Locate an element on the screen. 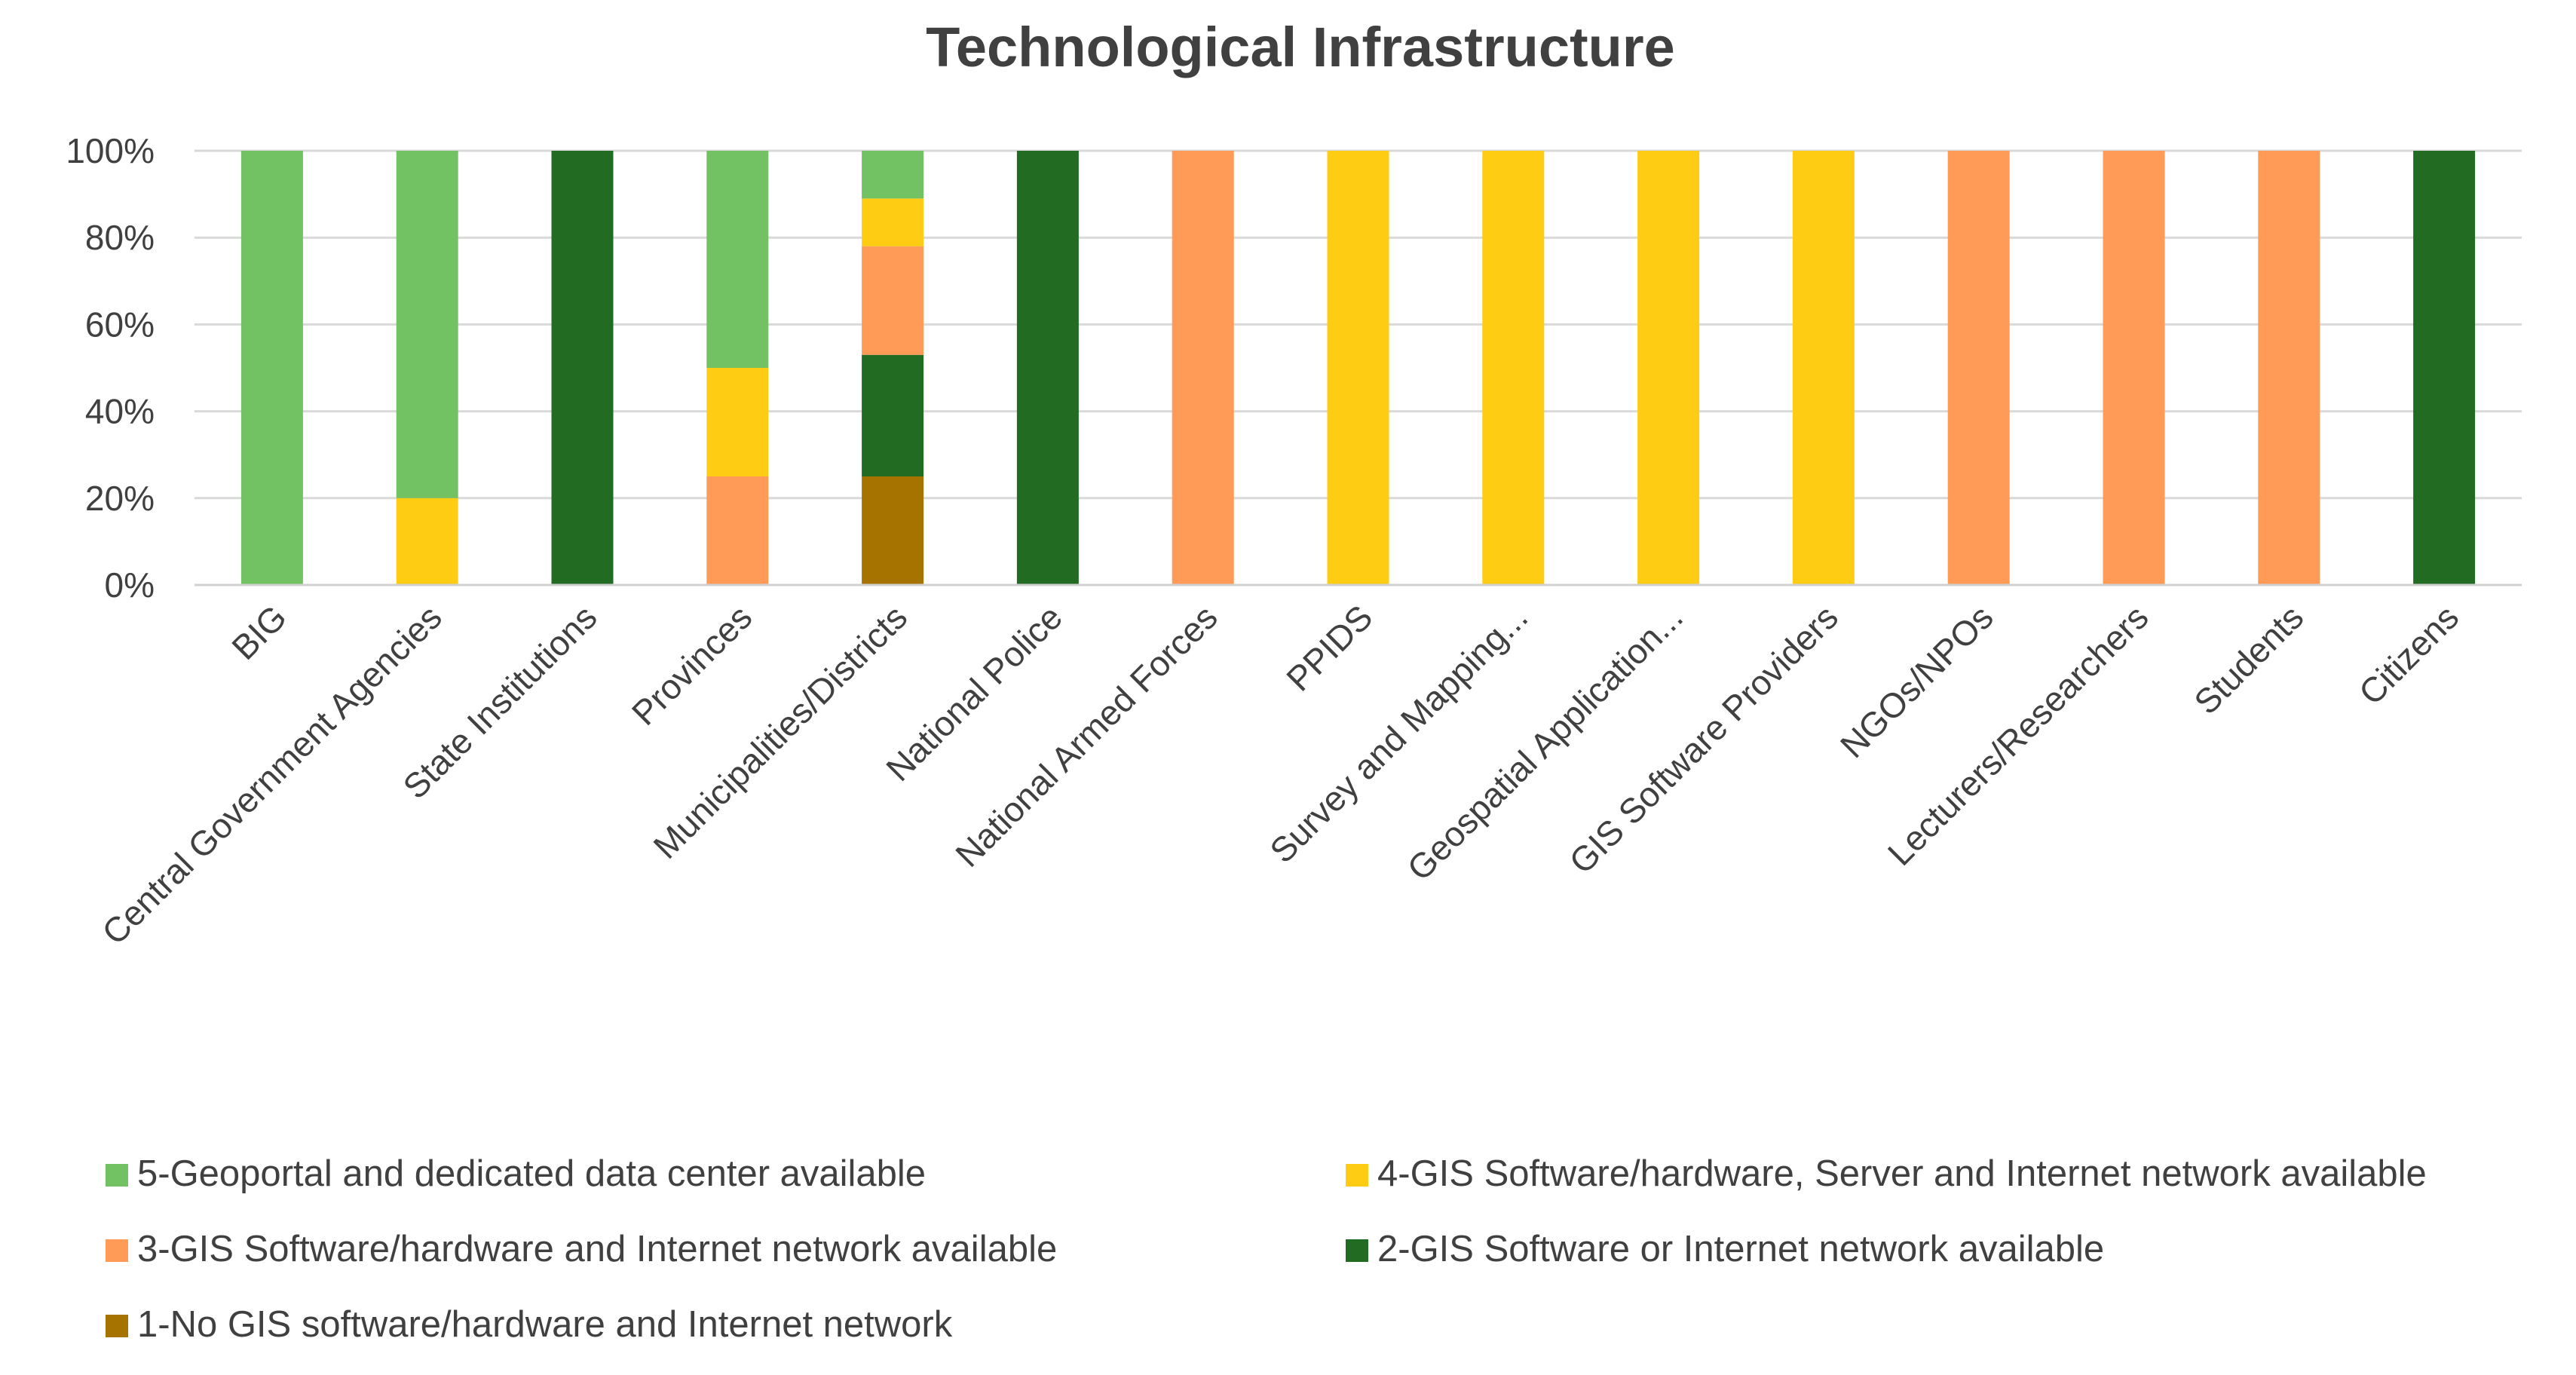 The image size is (2576, 1375). x-tick-label: Central Government Agencies is located at coordinates (271, 774).